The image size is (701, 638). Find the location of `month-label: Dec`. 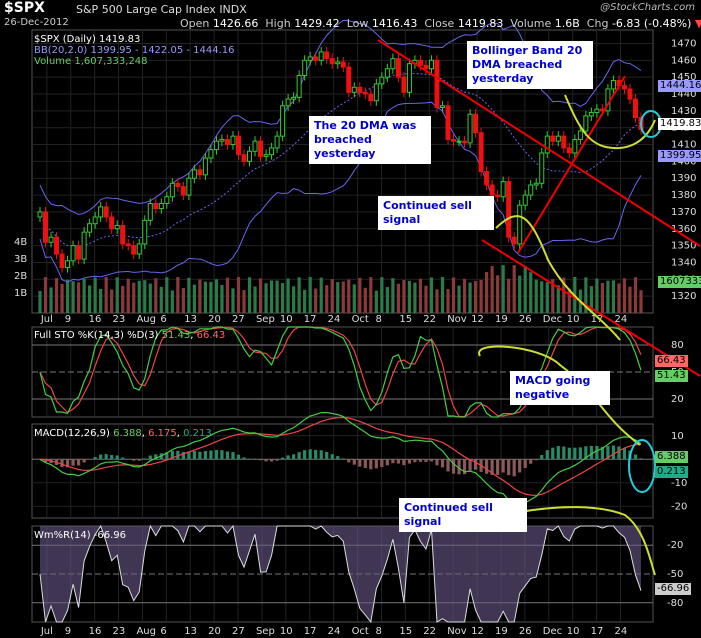

month-label: Dec is located at coordinates (552, 631).